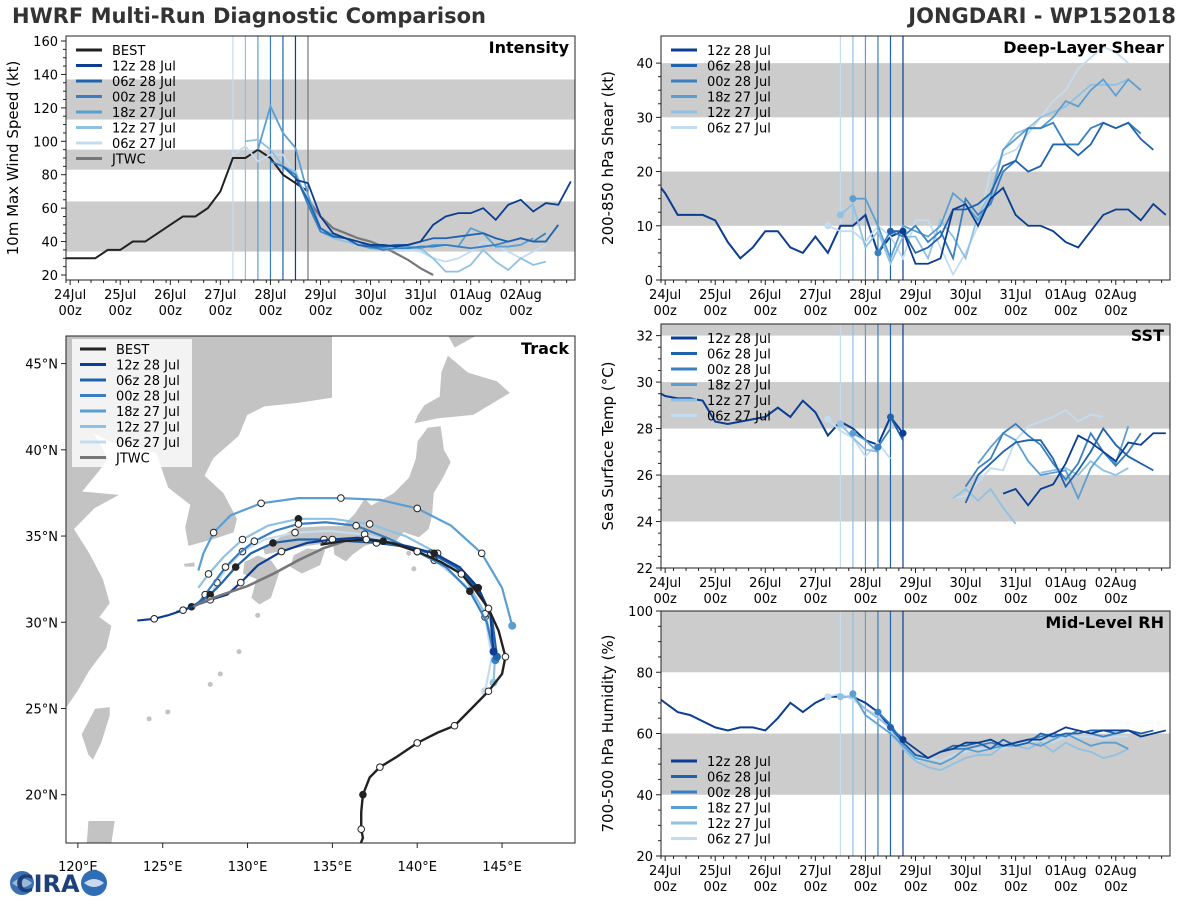 This screenshot has width=1200, height=900. Describe the element at coordinates (308, 561) in the screenshot. I see `land-shikoku` at that location.